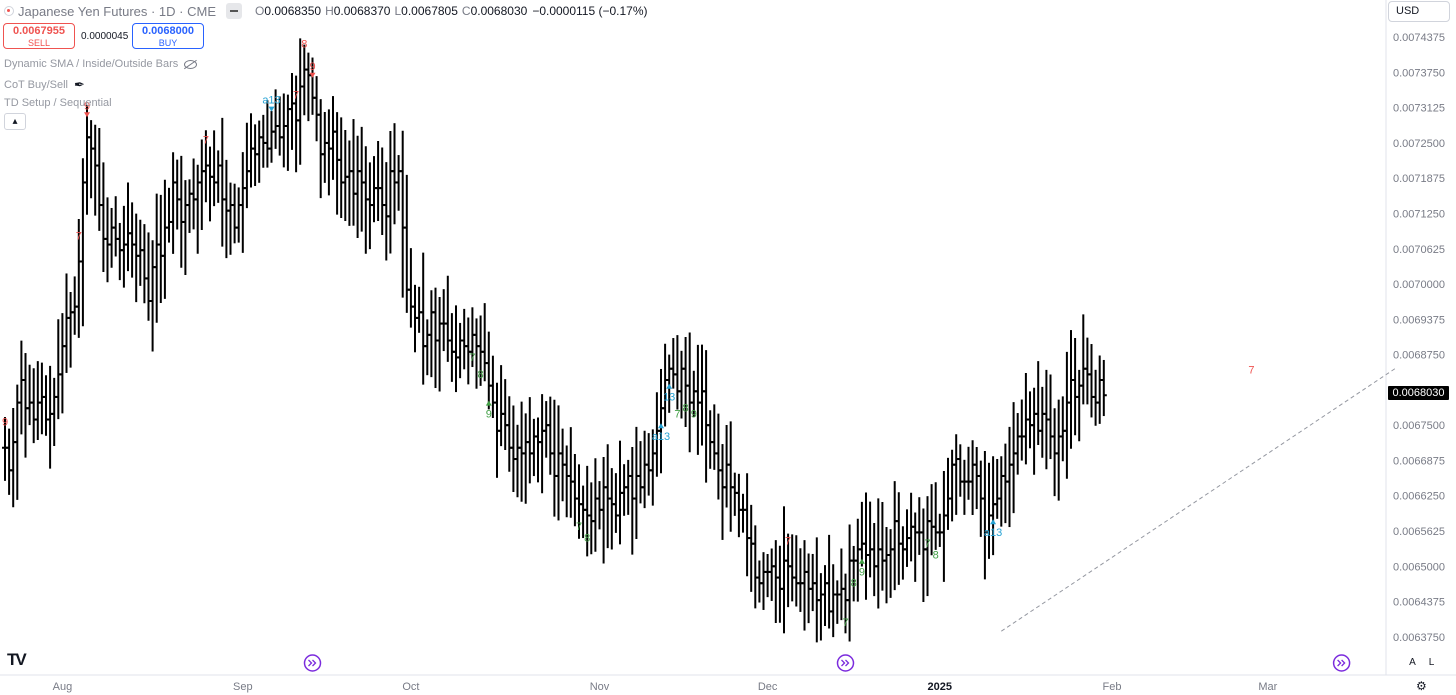 The image size is (1456, 695). What do you see at coordinates (58, 103) in the screenshot?
I see `indicator-td-setup: TD Setup / Sequential` at bounding box center [58, 103].